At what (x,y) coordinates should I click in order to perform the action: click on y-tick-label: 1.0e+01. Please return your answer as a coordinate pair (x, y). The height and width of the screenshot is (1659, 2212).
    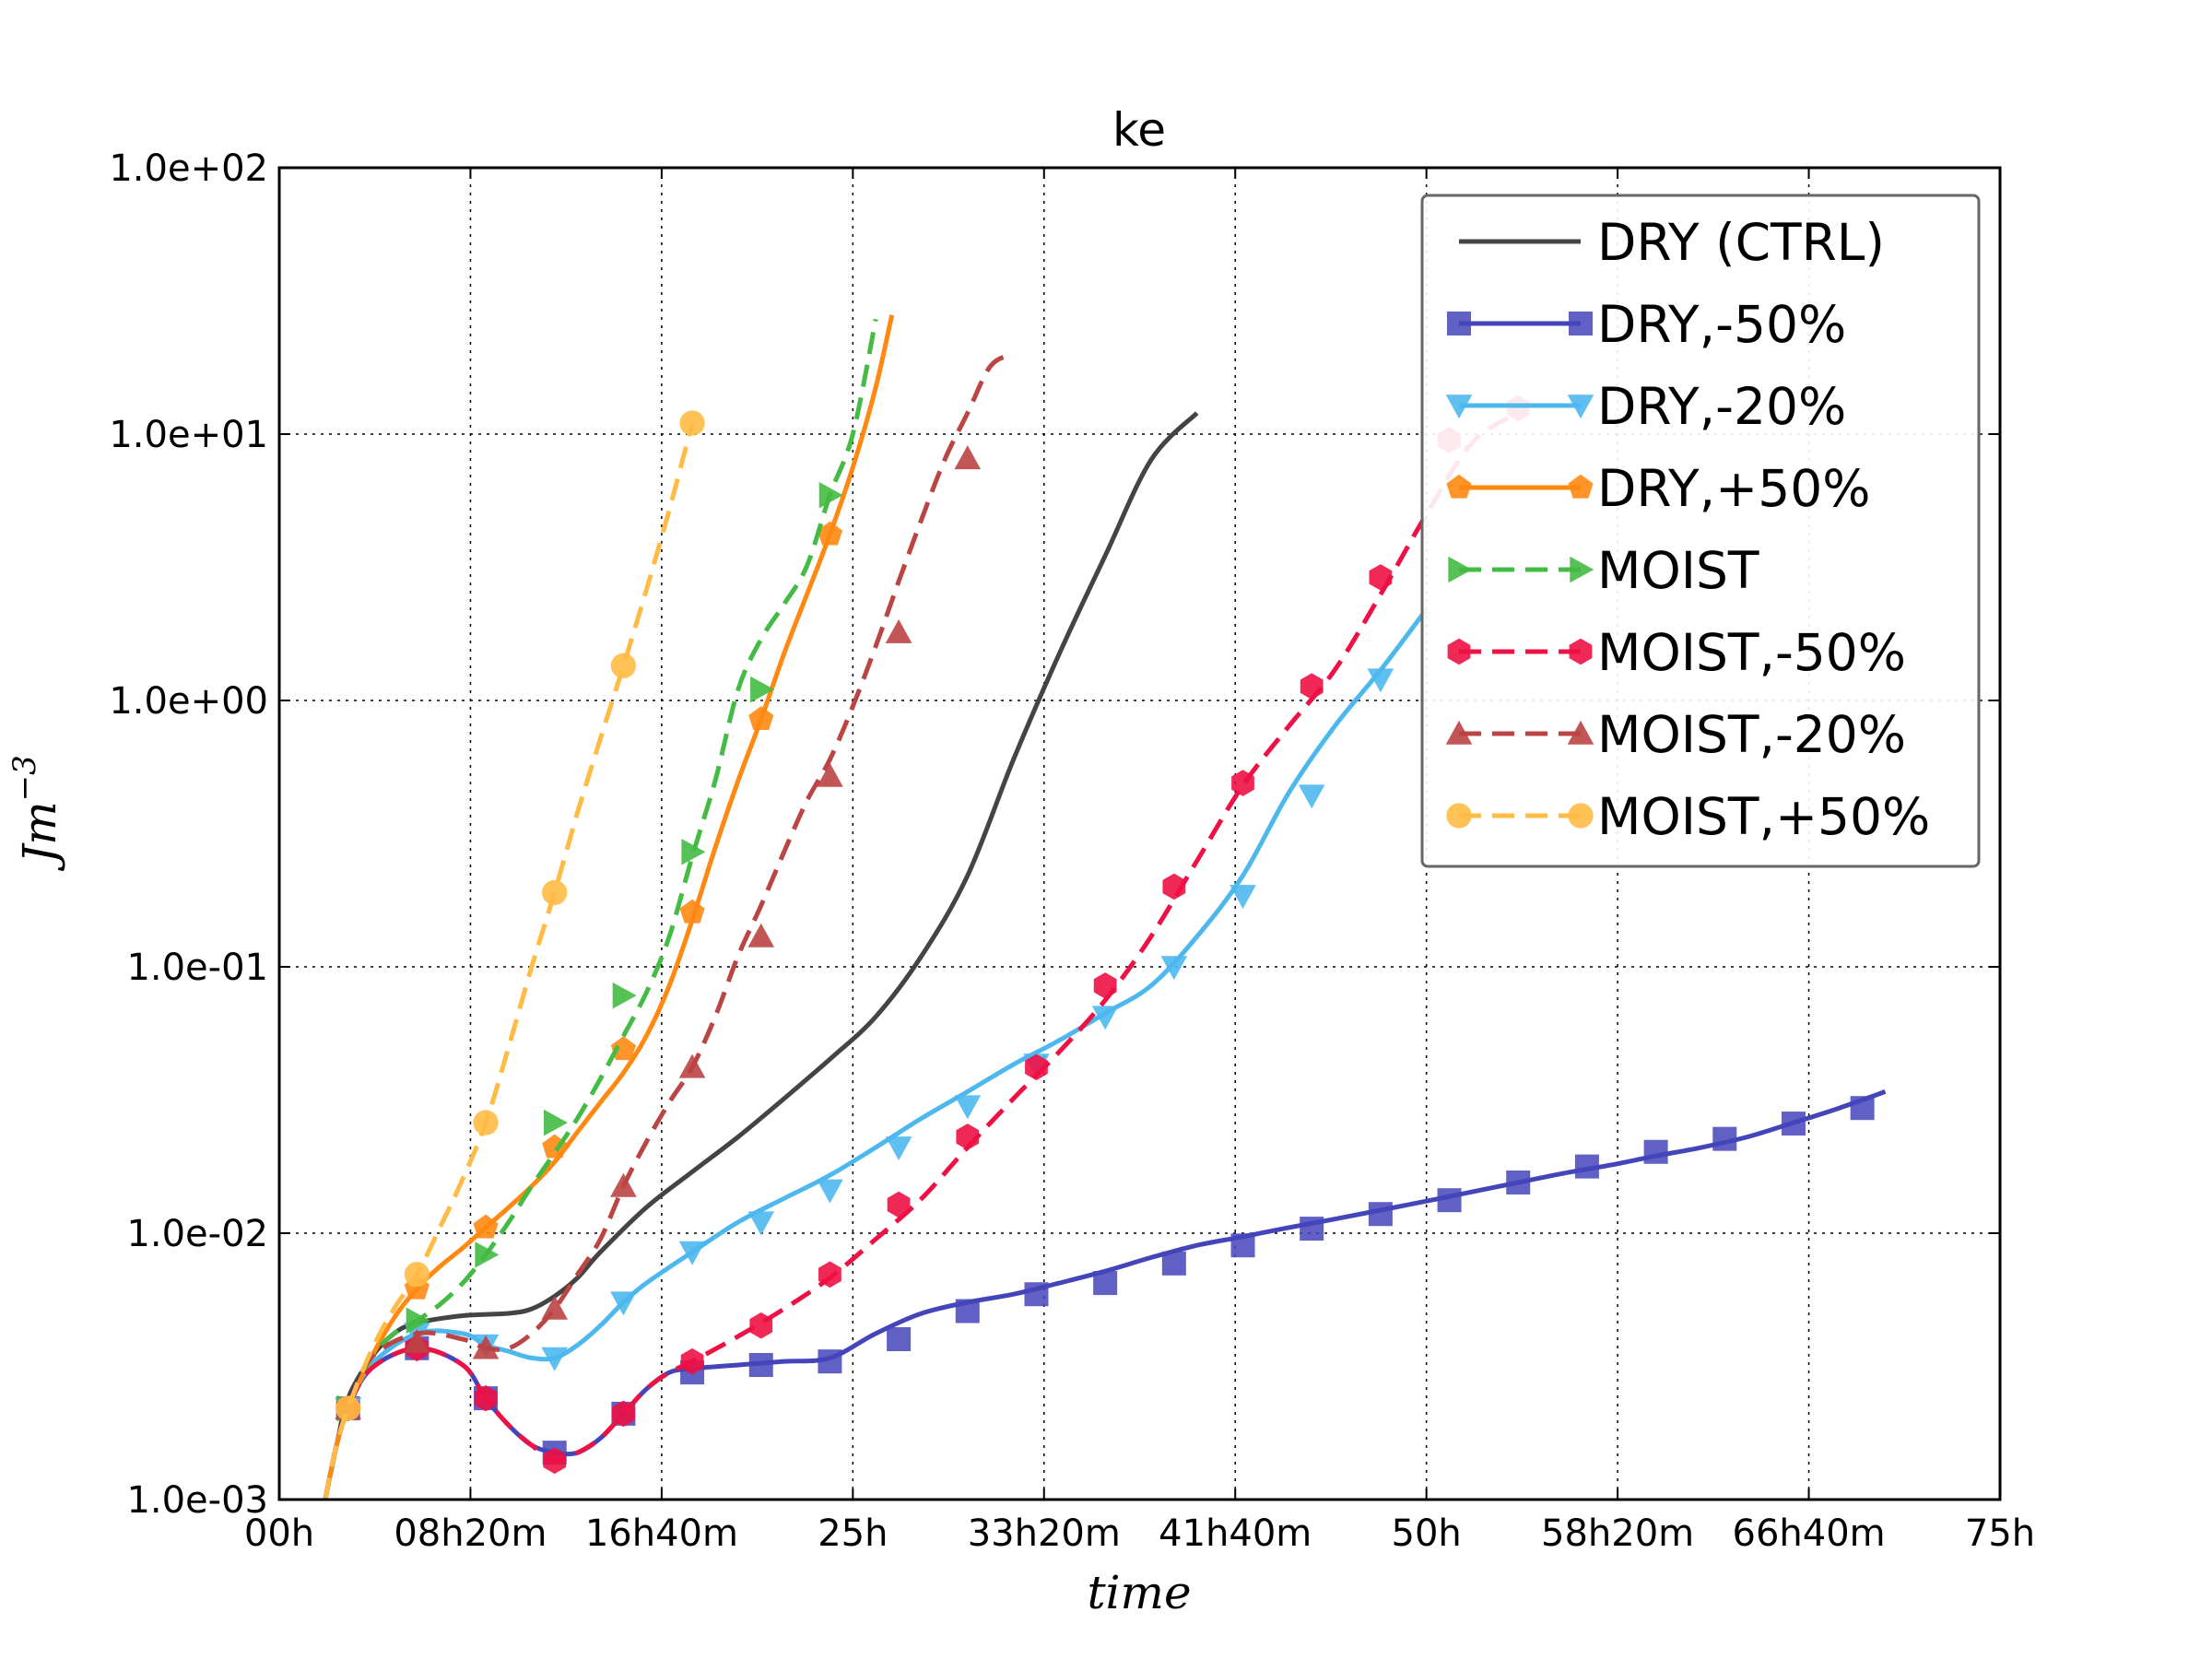
    Looking at the image, I should click on (188, 435).